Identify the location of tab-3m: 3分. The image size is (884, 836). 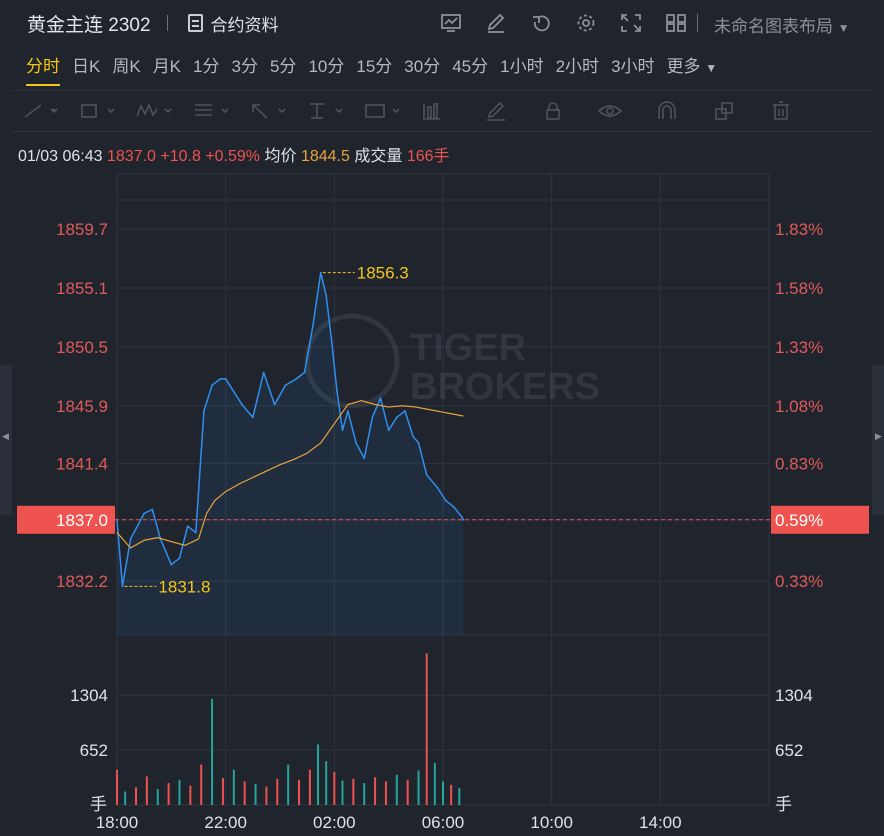
(244, 66).